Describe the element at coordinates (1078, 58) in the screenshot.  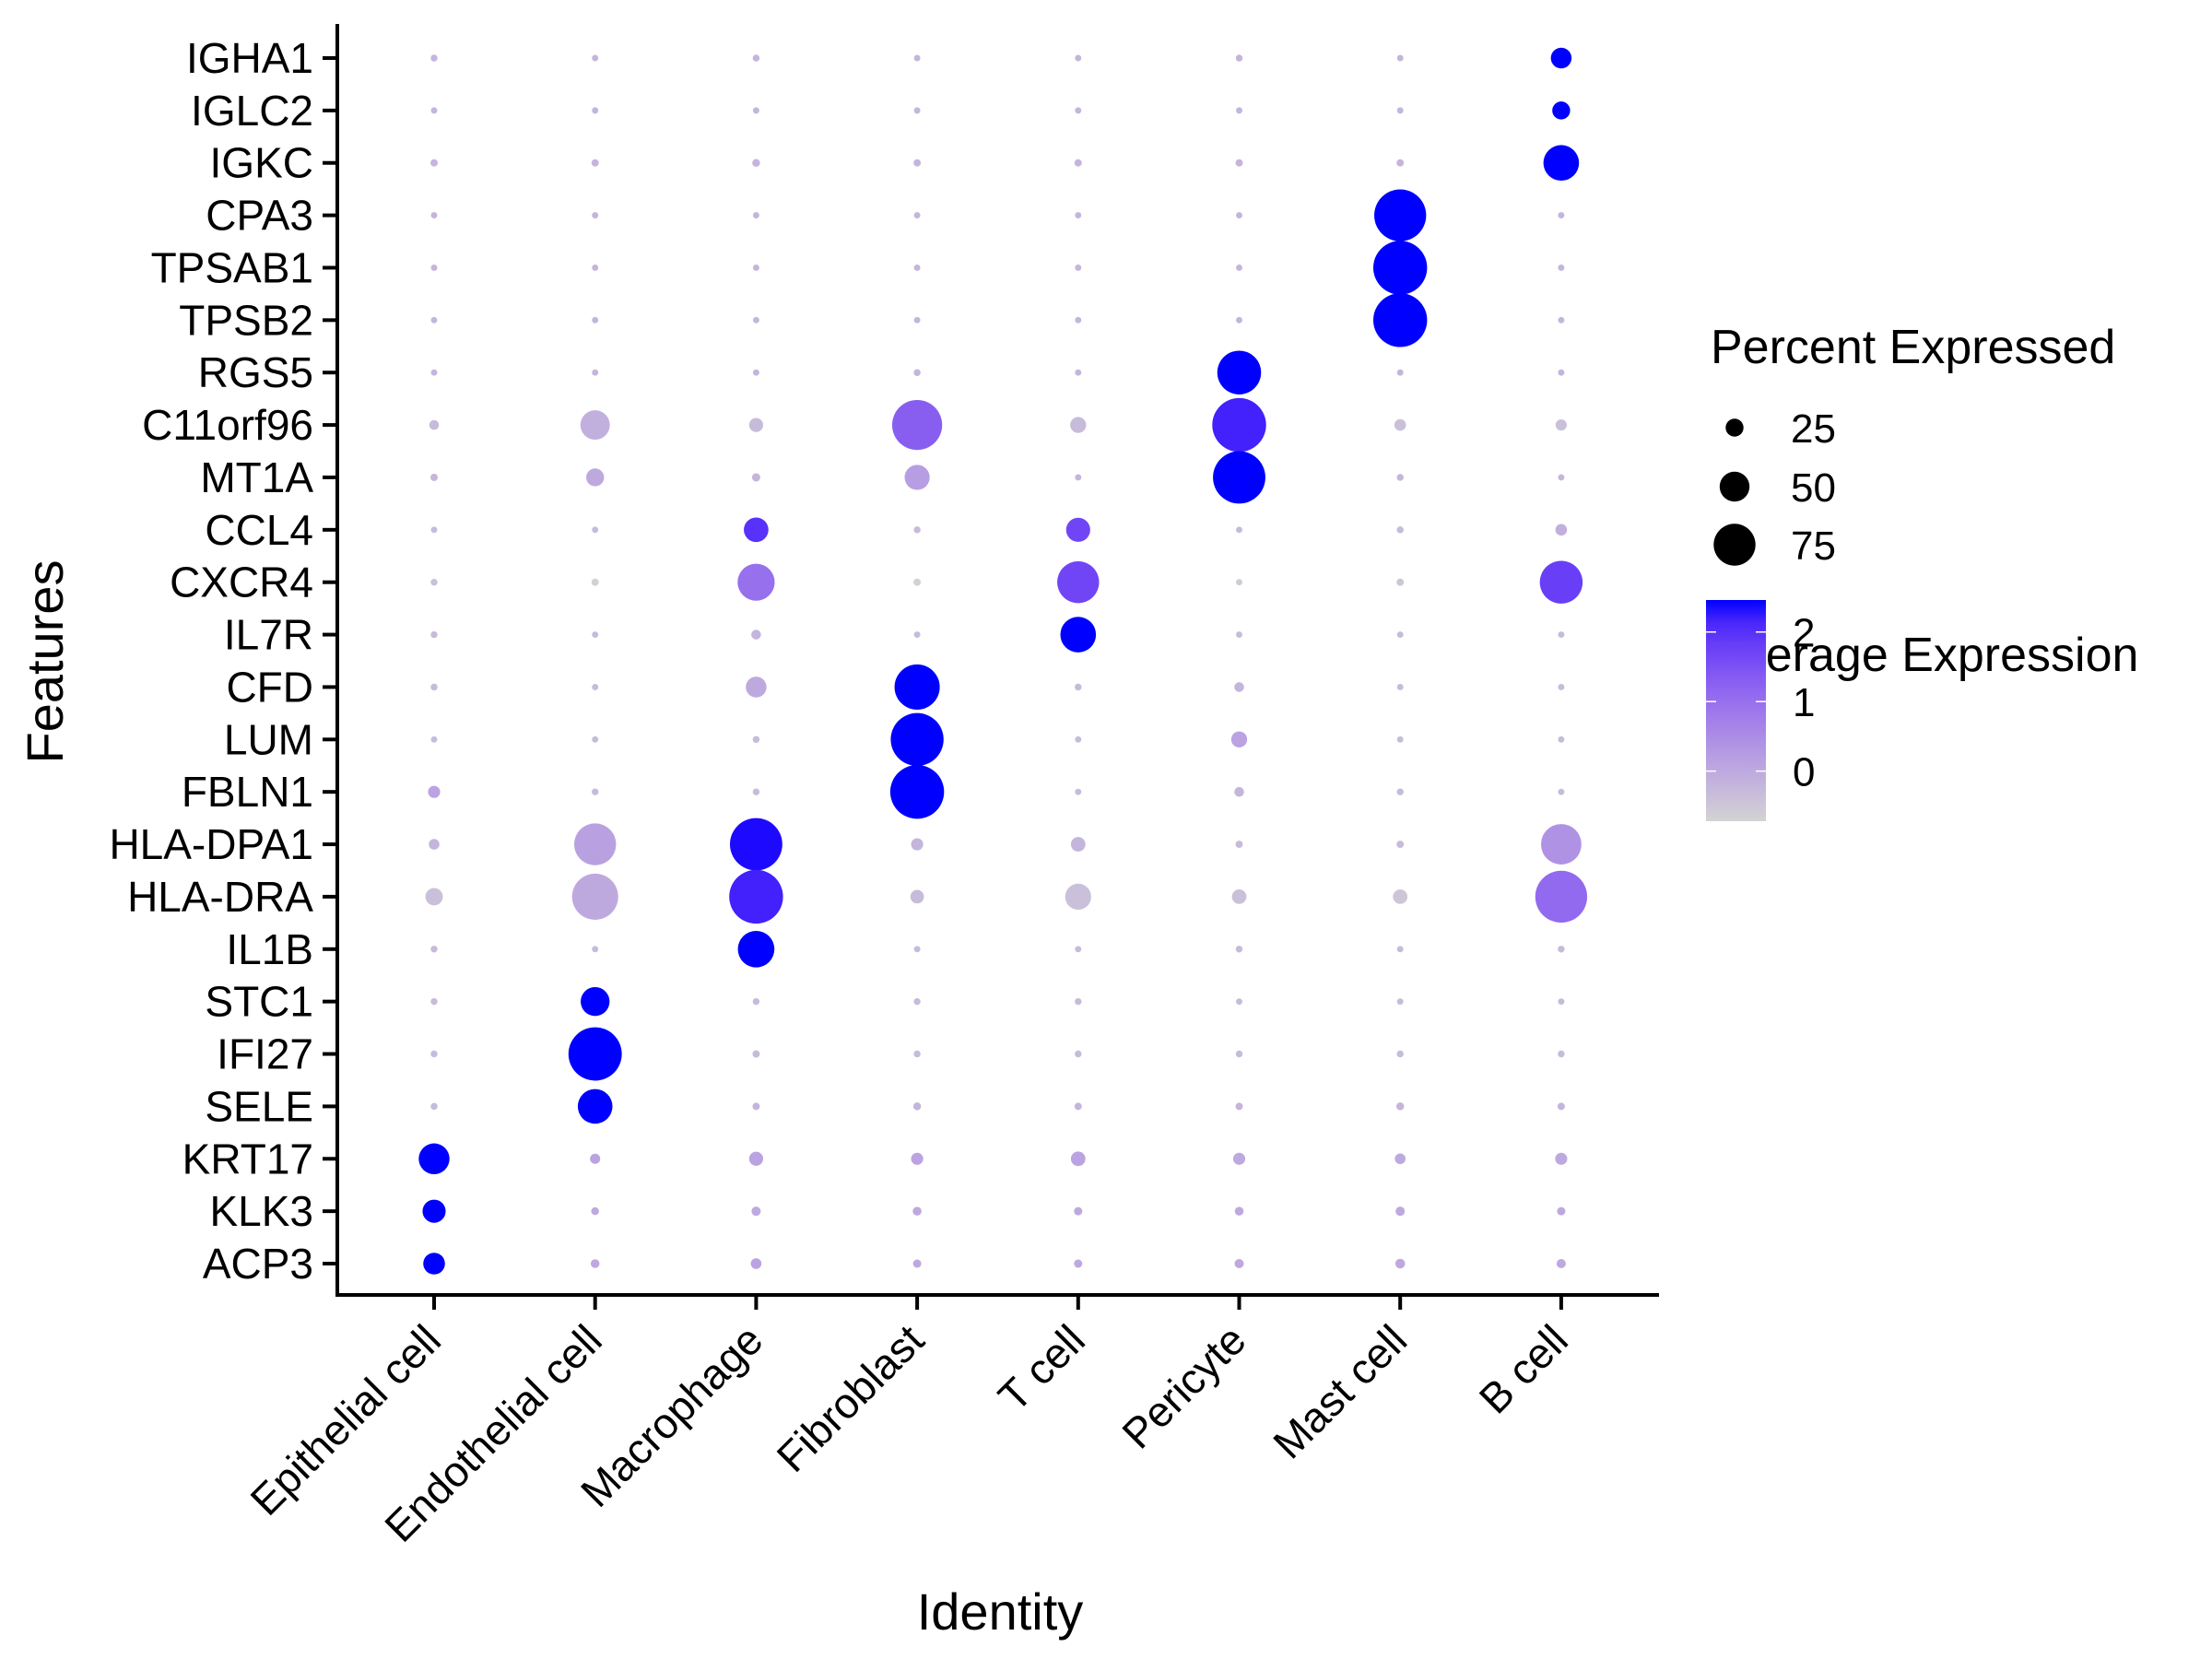
I see `dot-igha1-t-cell` at that location.